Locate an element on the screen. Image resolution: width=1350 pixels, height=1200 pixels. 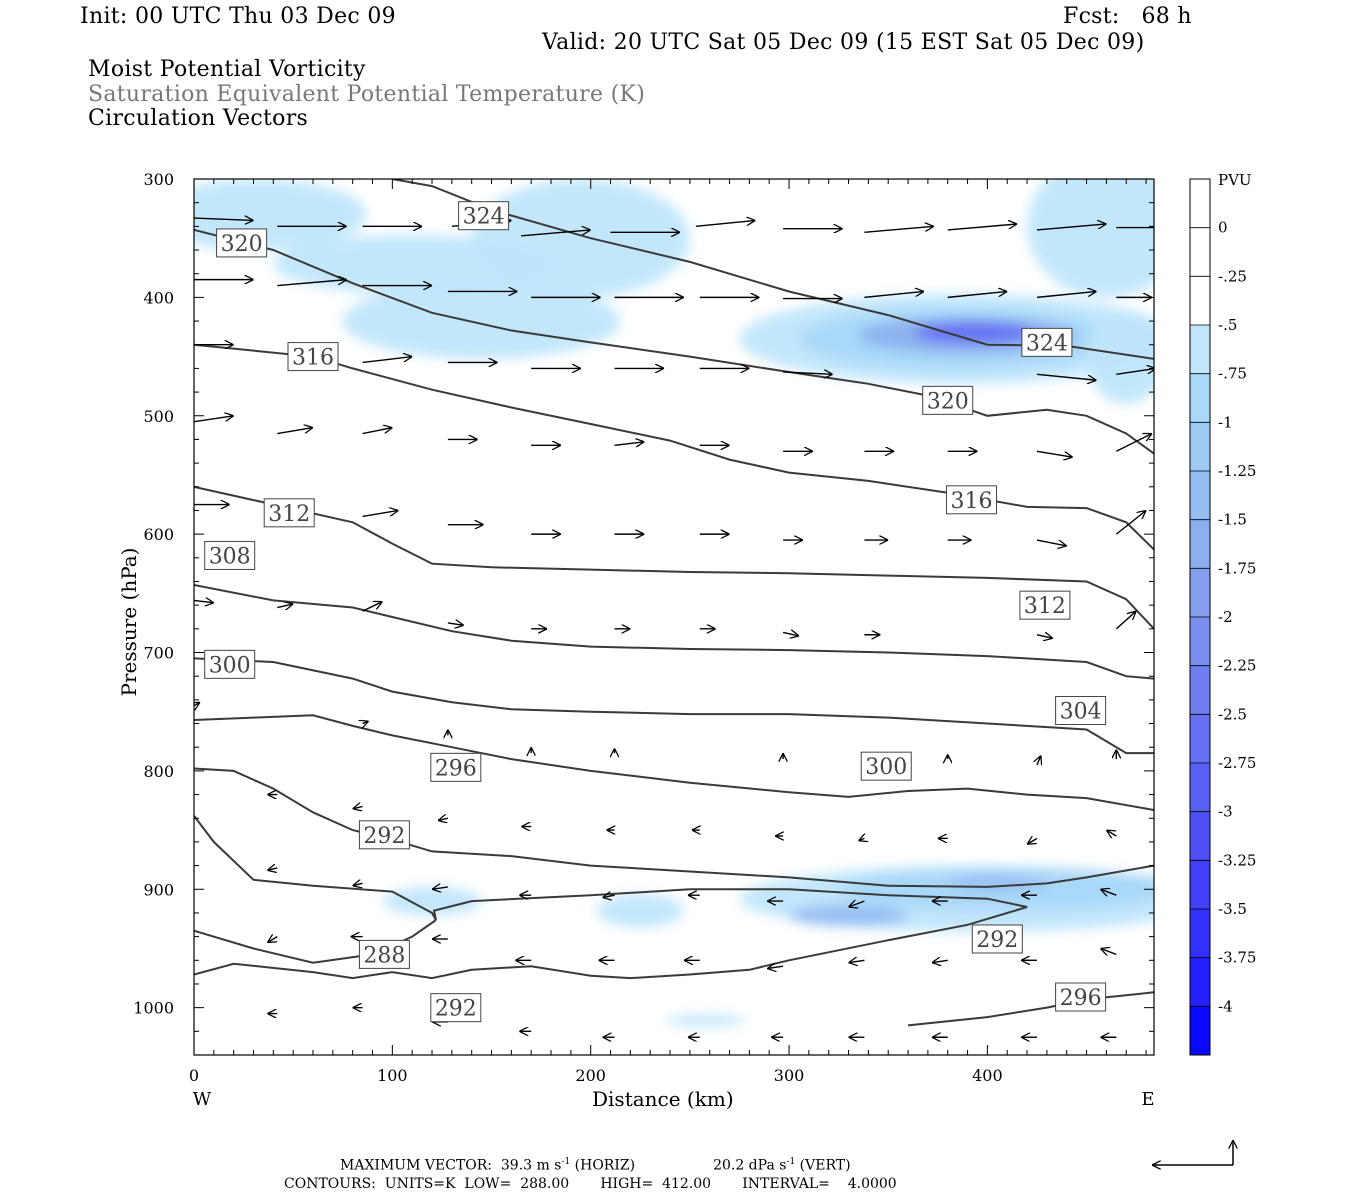
y-tick-label: 800 is located at coordinates (158, 771).